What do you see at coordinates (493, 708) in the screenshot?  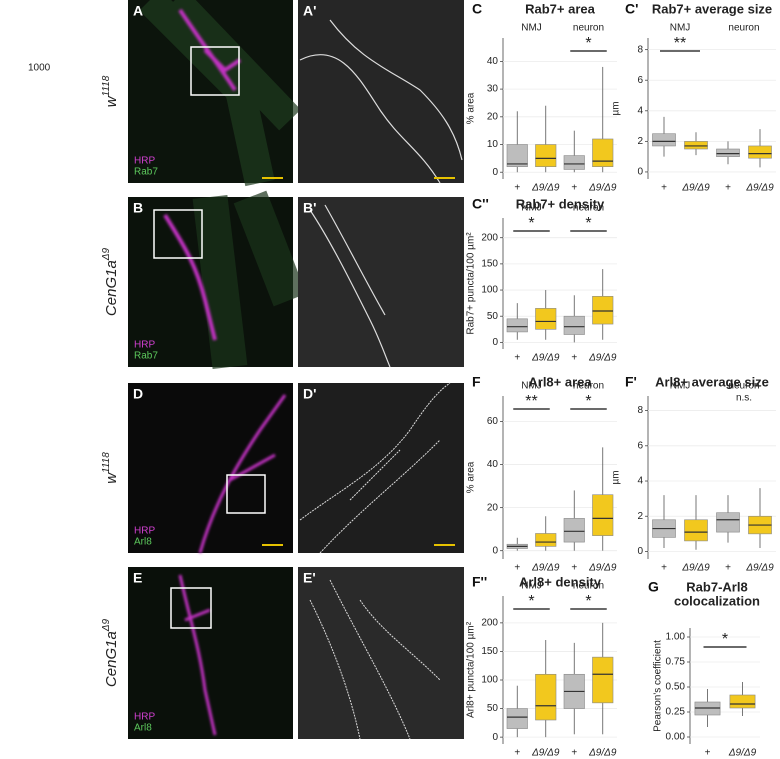 I see `y-tick-label: 50` at bounding box center [493, 708].